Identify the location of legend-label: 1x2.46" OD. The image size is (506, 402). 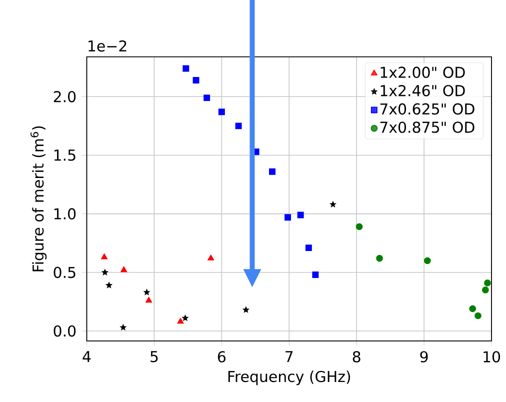
(422, 90).